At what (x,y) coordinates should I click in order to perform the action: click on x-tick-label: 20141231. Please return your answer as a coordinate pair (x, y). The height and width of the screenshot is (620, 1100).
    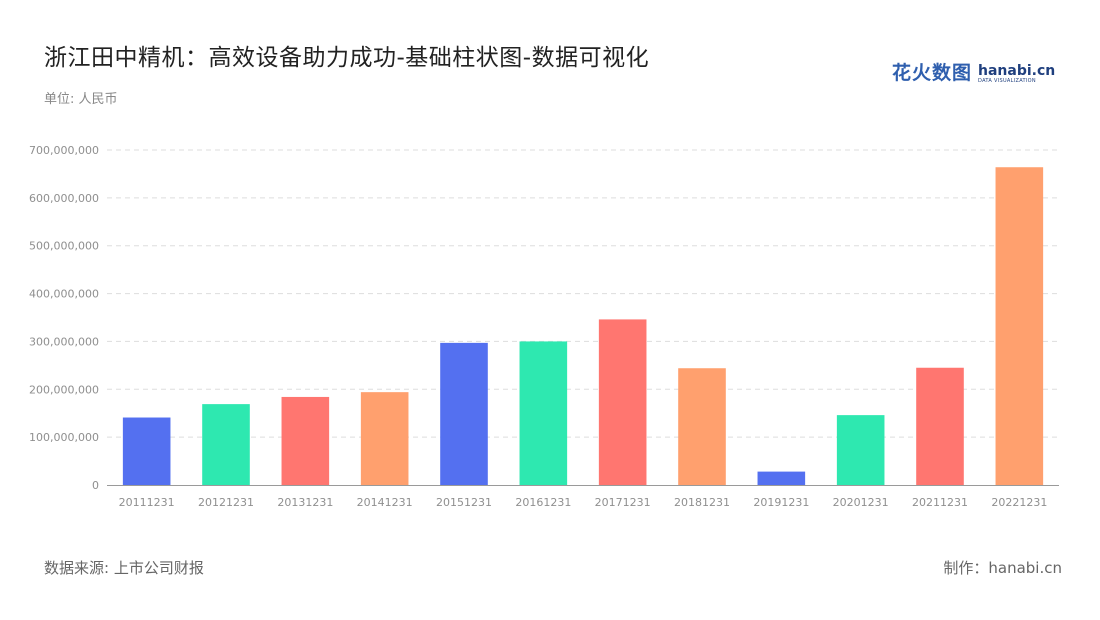
    Looking at the image, I should click on (385, 502).